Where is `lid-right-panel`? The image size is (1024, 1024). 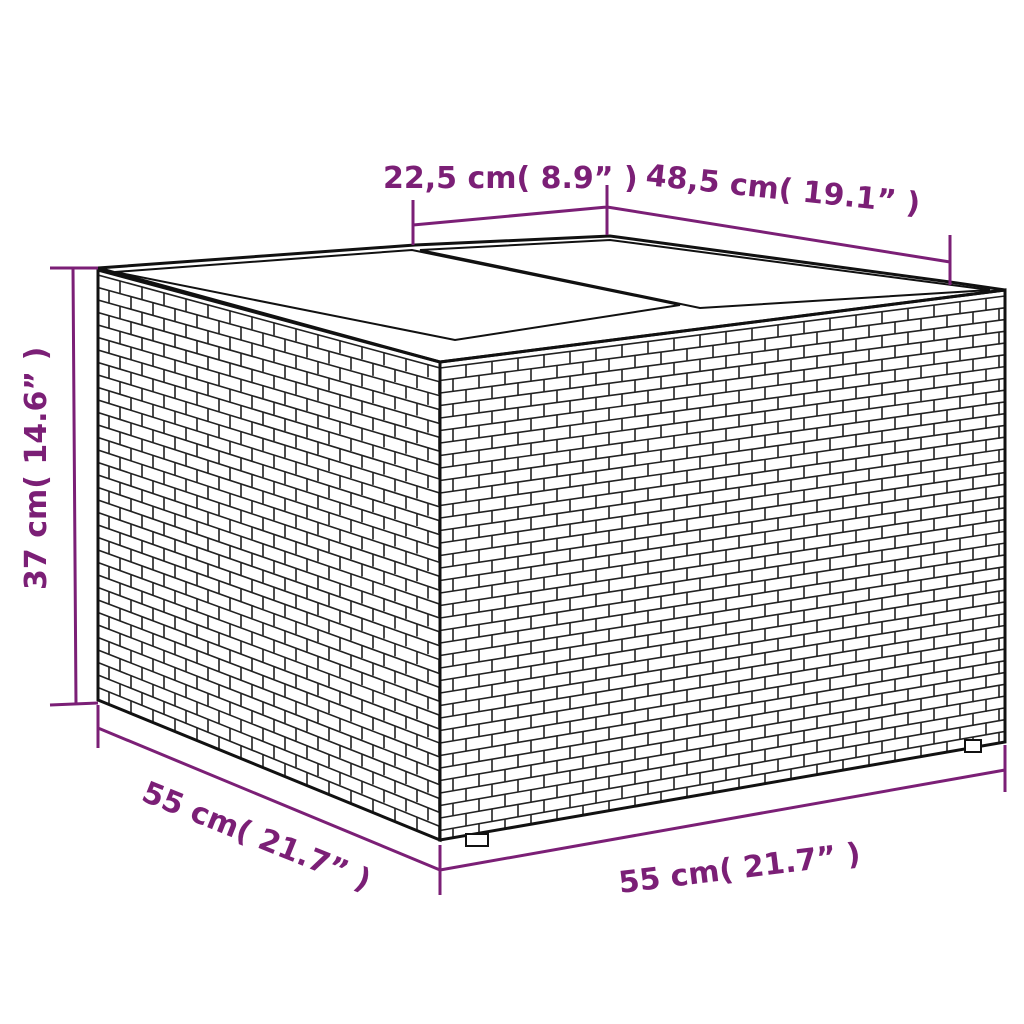 lid-right-panel is located at coordinates (705, 274).